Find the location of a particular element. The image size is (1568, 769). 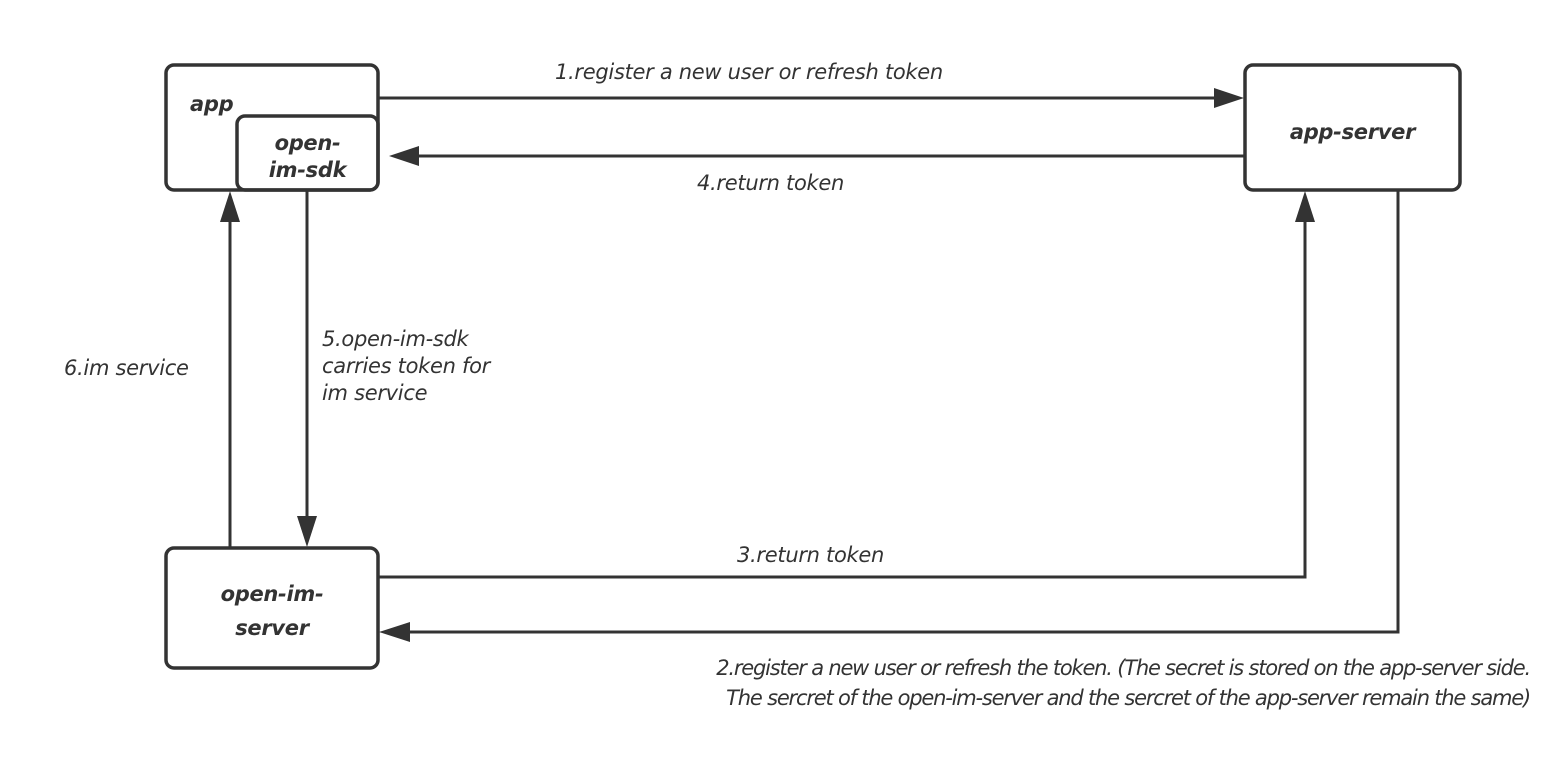

open-im-server-label-line1: open-im- is located at coordinates (272, 594).